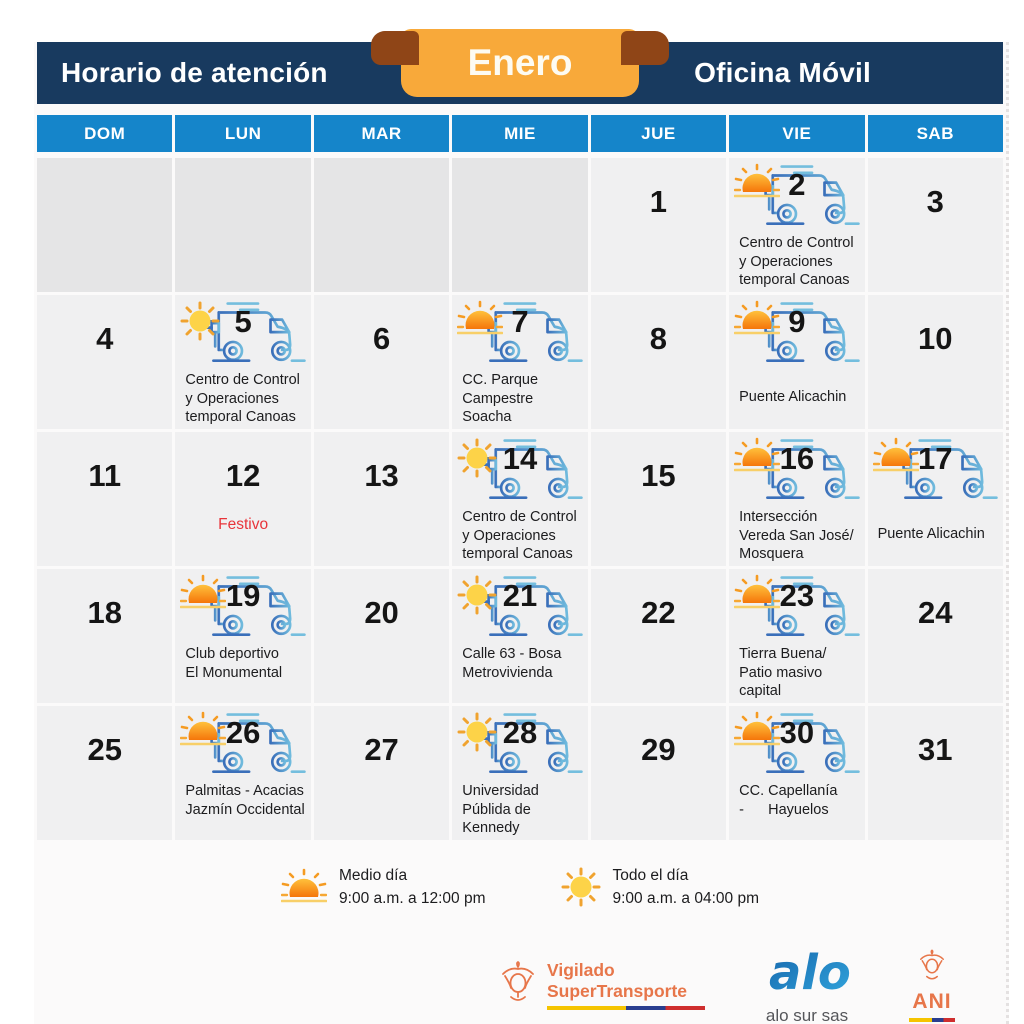  I want to click on calendar-event-cell: 23 Tierra Buena/ Patio masivo capital, so click(797, 636).